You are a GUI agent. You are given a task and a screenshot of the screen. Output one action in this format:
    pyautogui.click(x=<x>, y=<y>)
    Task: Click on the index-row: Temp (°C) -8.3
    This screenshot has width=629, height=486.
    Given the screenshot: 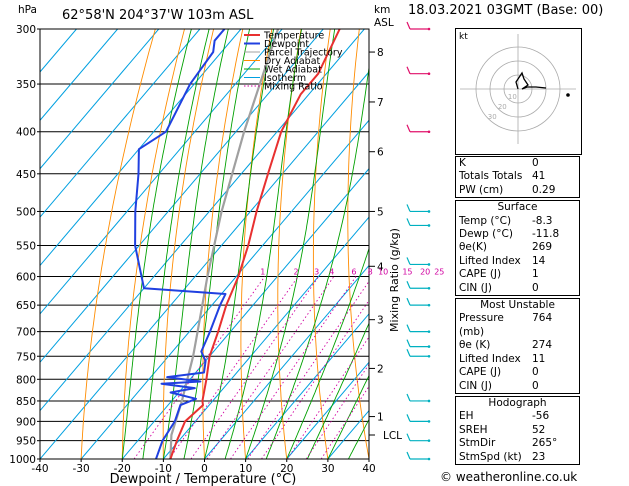 What is the action you would take?
    pyautogui.click(x=517, y=221)
    